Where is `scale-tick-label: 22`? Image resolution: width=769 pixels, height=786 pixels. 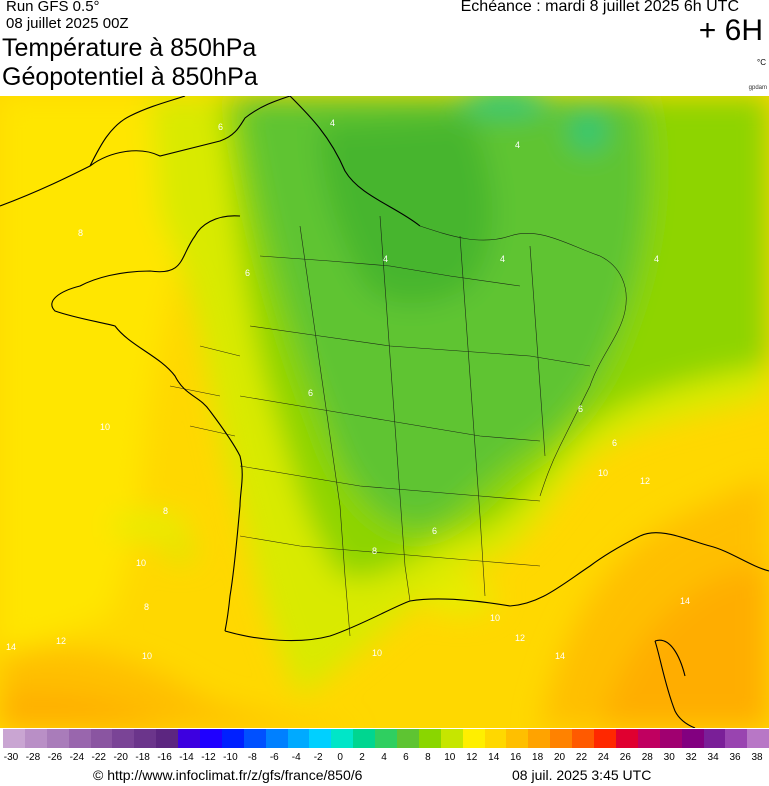 scale-tick-label: 22 is located at coordinates (581, 757).